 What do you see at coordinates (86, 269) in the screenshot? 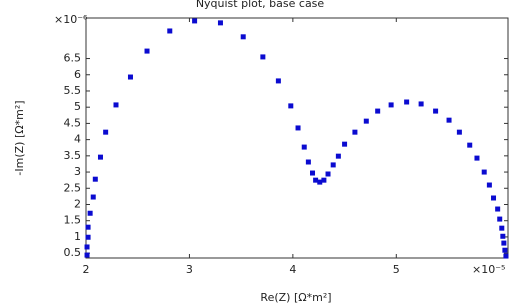
I see `x-tick-label: 2` at bounding box center [86, 269].